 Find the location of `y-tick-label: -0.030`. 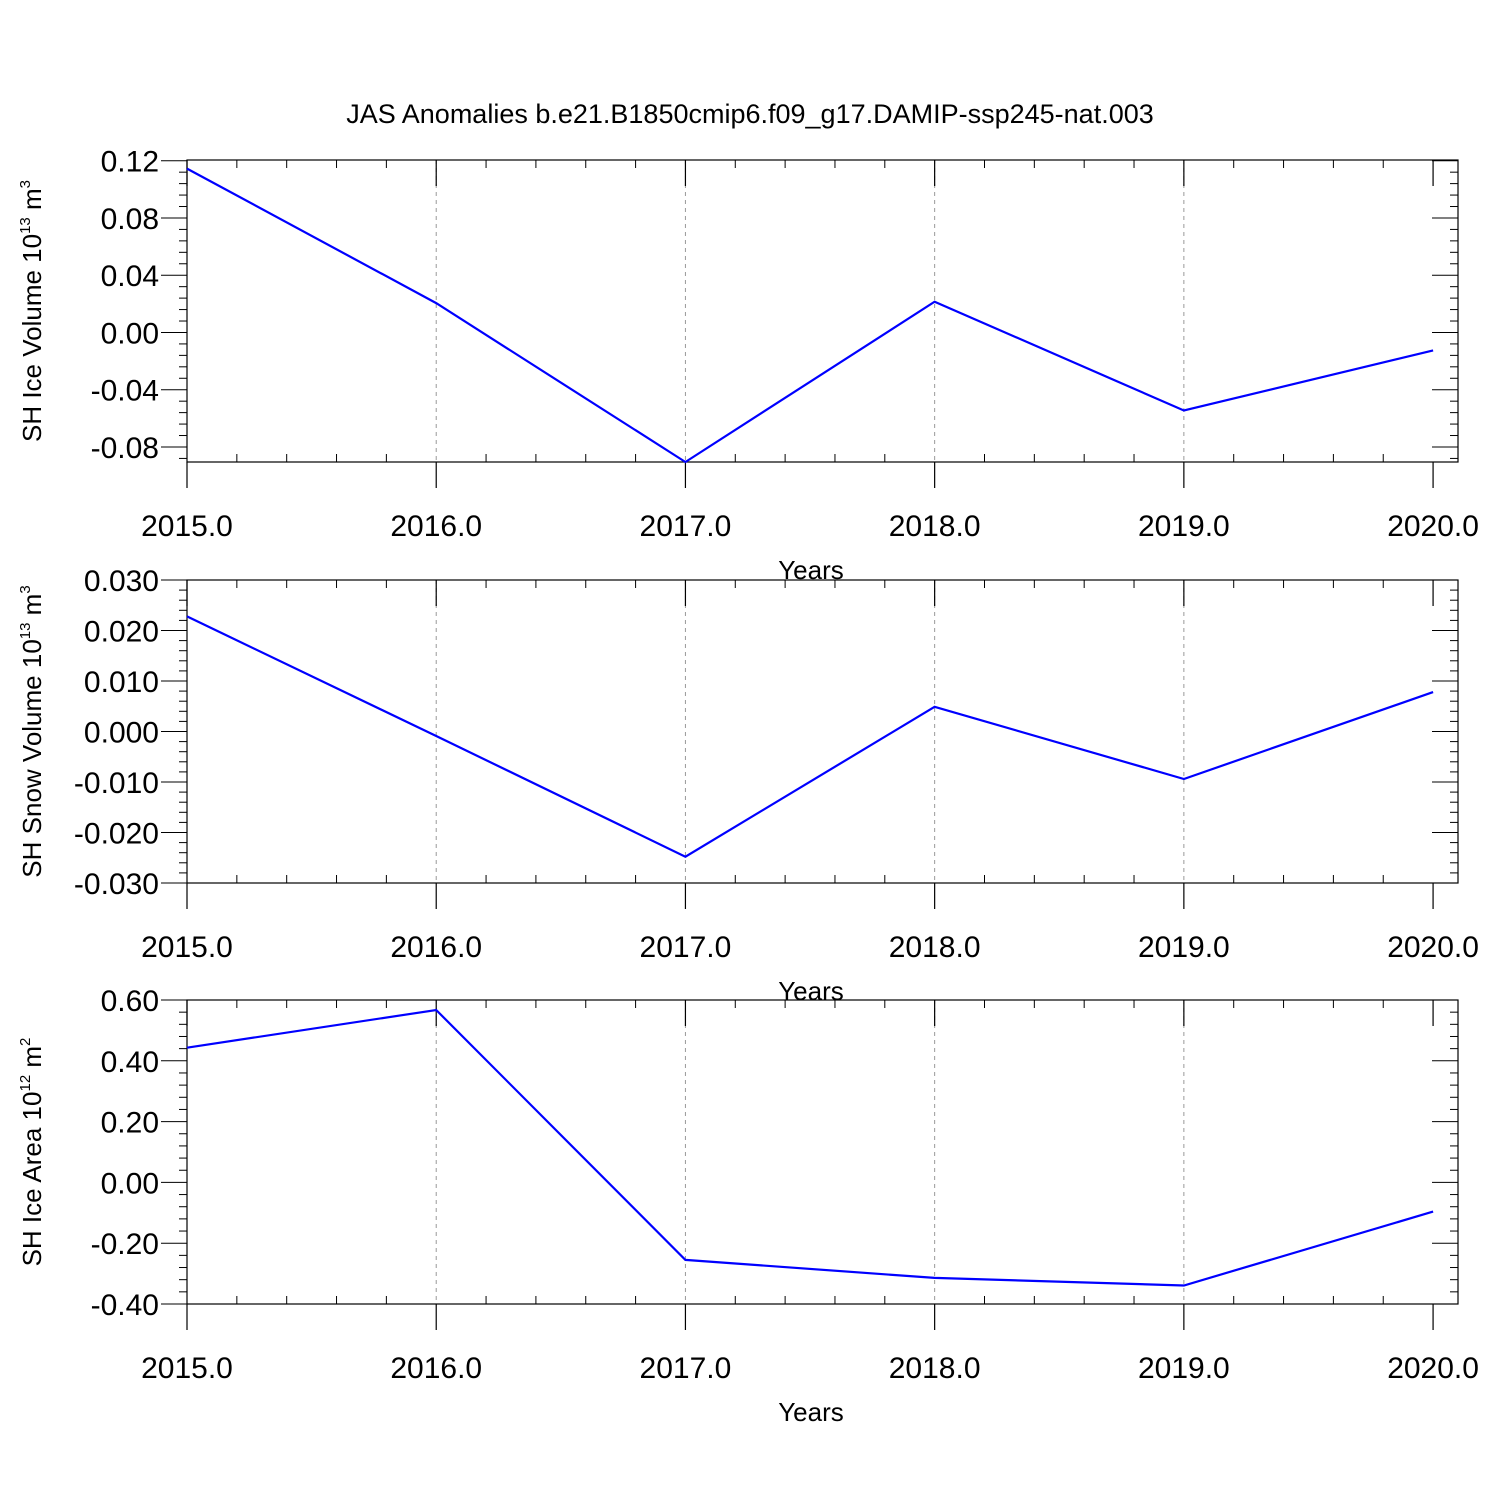

y-tick-label: -0.030 is located at coordinates (116, 884).